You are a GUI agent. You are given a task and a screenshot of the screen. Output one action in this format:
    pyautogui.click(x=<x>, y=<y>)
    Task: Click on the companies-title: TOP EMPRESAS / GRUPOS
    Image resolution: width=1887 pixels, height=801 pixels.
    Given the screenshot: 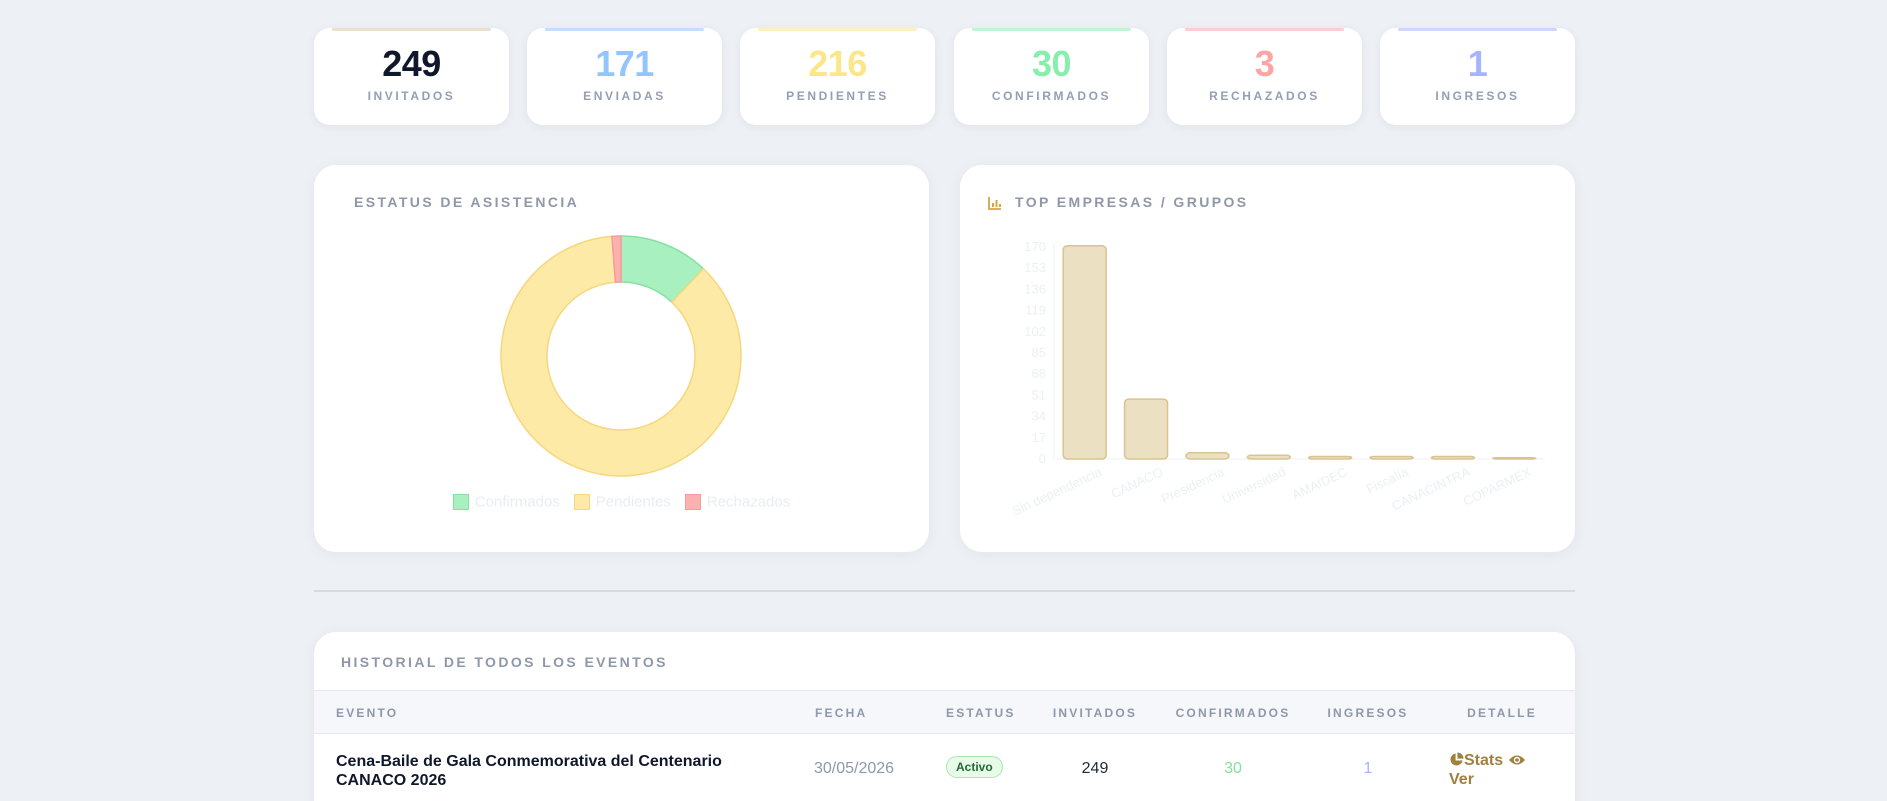 What is the action you would take?
    pyautogui.click(x=1132, y=202)
    